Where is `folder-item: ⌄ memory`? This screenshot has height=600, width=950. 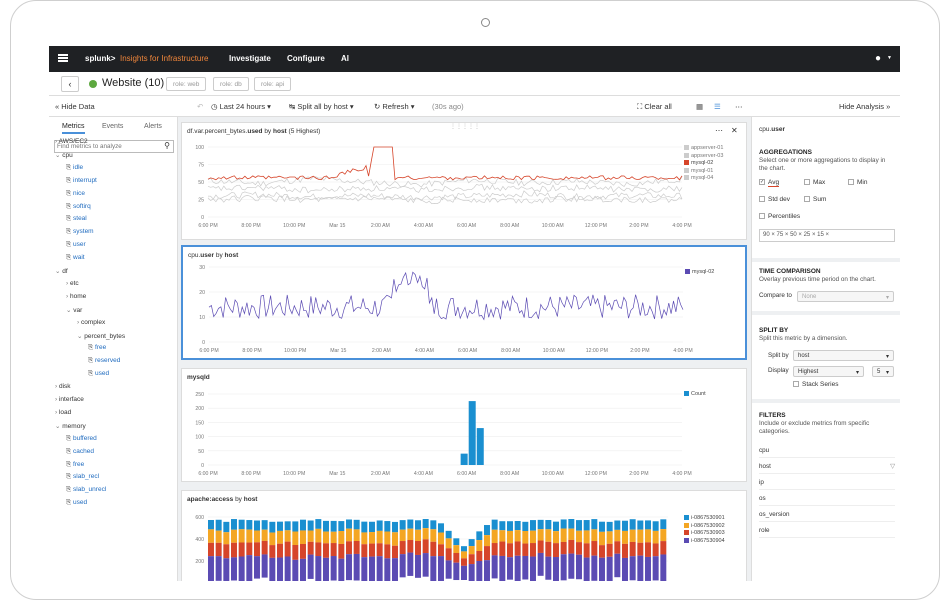
folder-item: ⌄ memory is located at coordinates (70, 426).